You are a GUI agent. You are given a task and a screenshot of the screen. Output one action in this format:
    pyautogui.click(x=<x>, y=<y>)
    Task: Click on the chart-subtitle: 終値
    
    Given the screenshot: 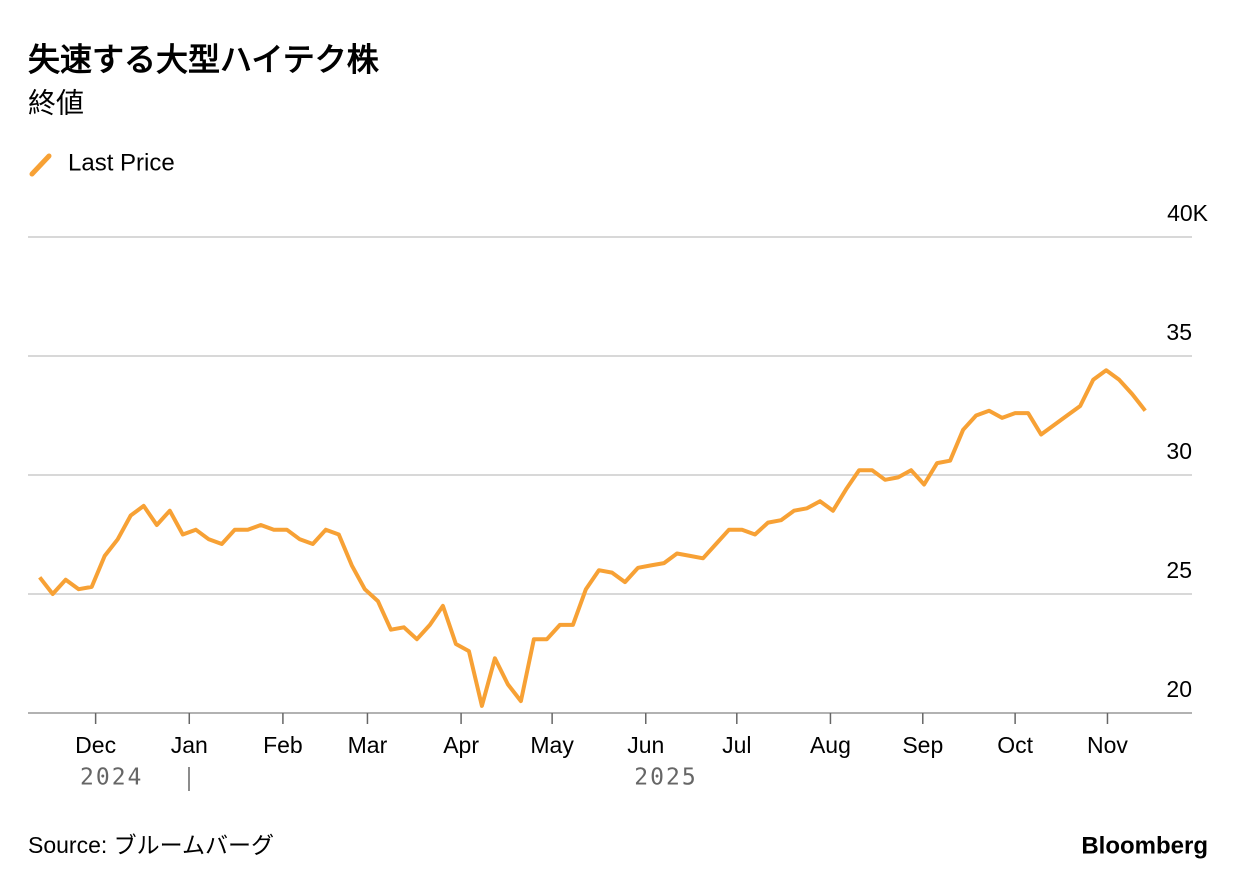 What is the action you would take?
    pyautogui.click(x=56, y=102)
    